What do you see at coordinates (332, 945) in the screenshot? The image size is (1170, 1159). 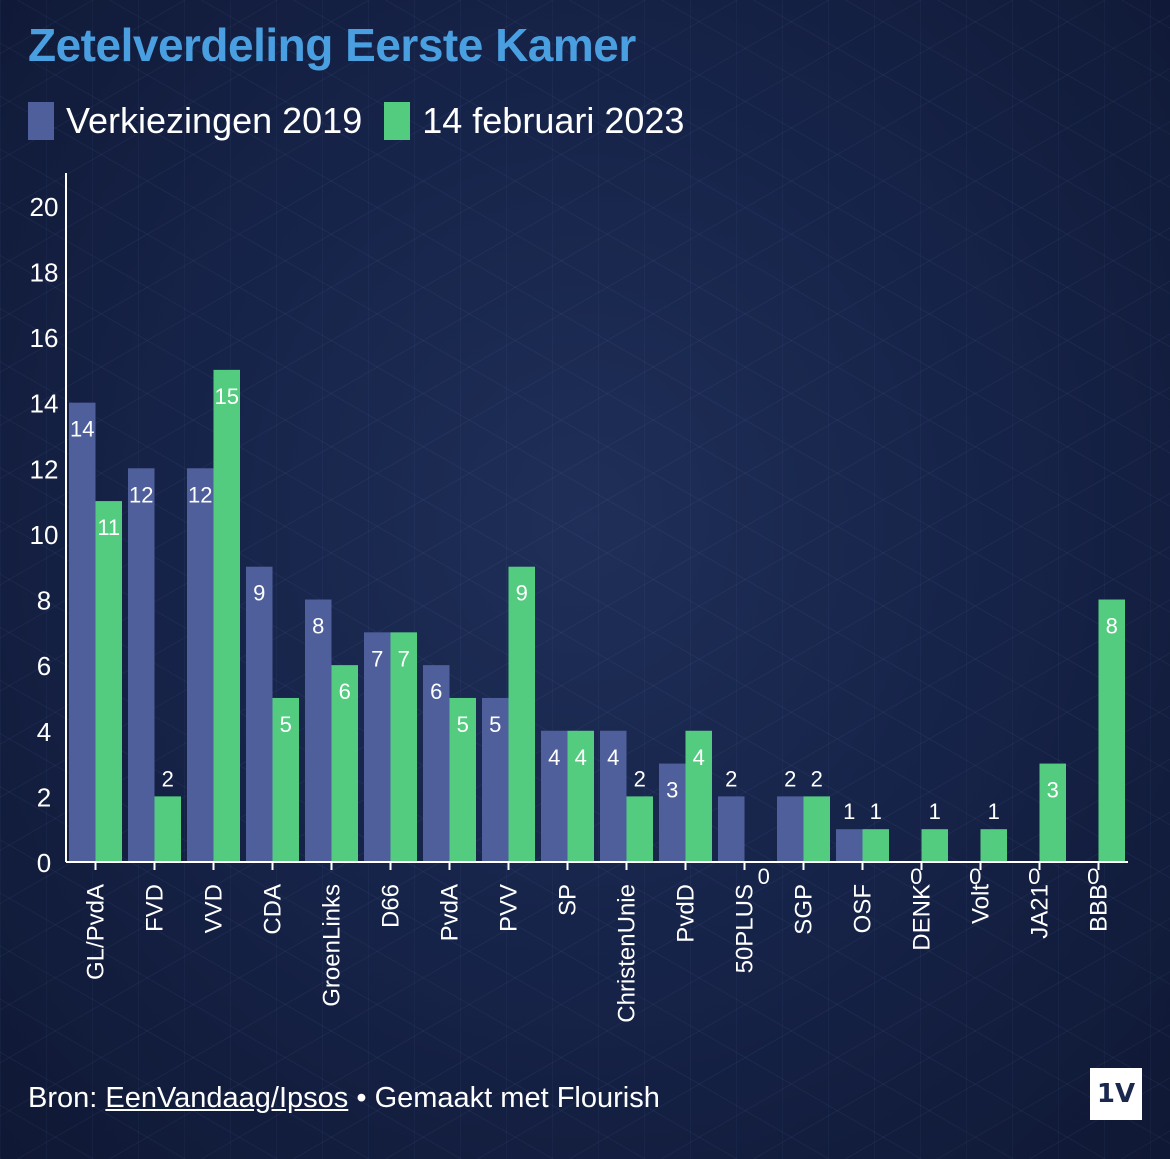 I see `x-tick-label: GroenLinks` at bounding box center [332, 945].